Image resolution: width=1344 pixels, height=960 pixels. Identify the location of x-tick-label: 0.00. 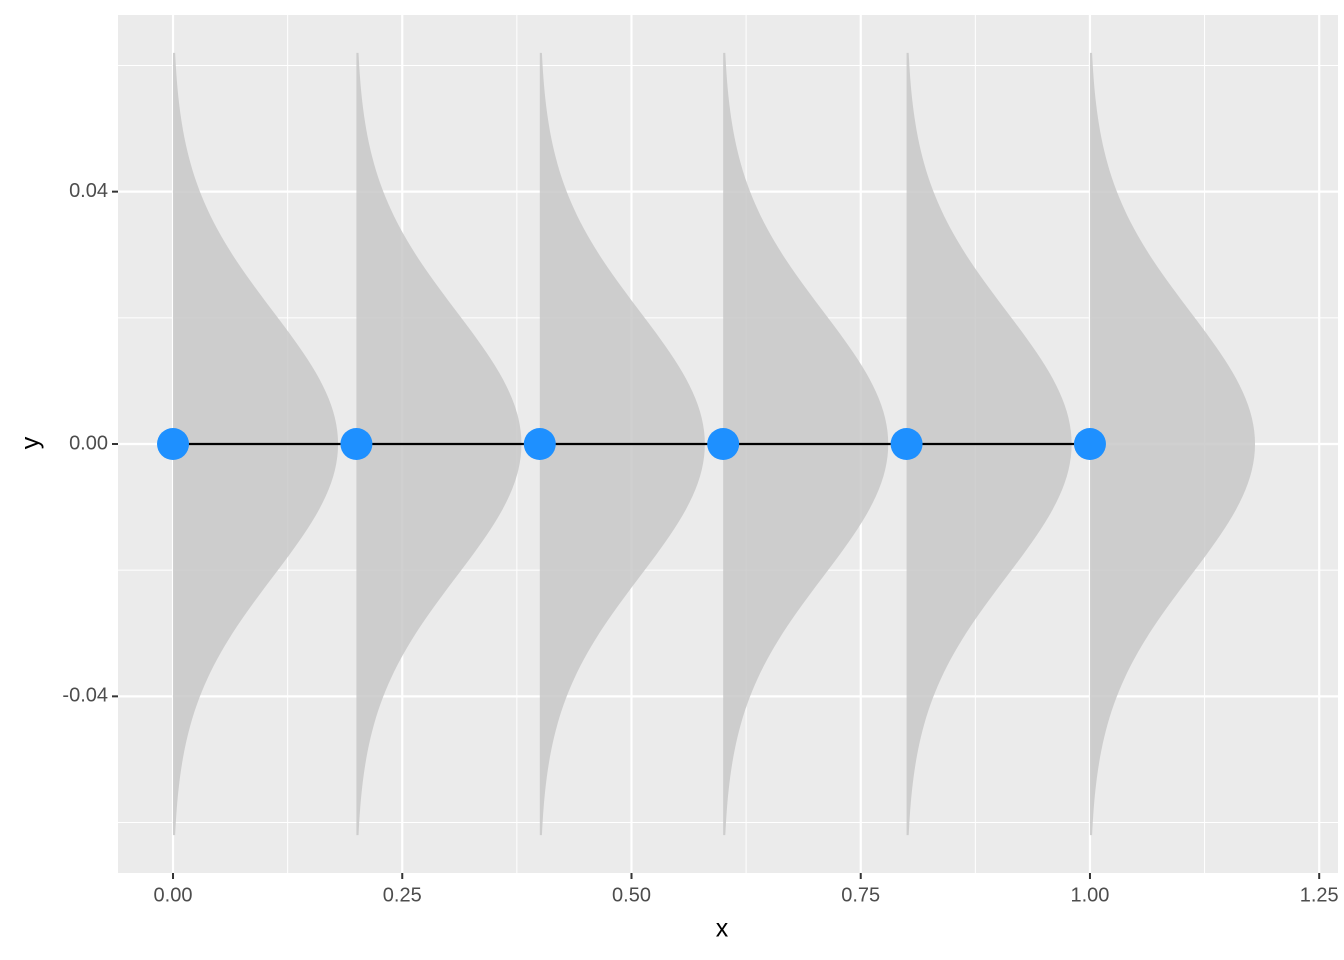
(173, 895).